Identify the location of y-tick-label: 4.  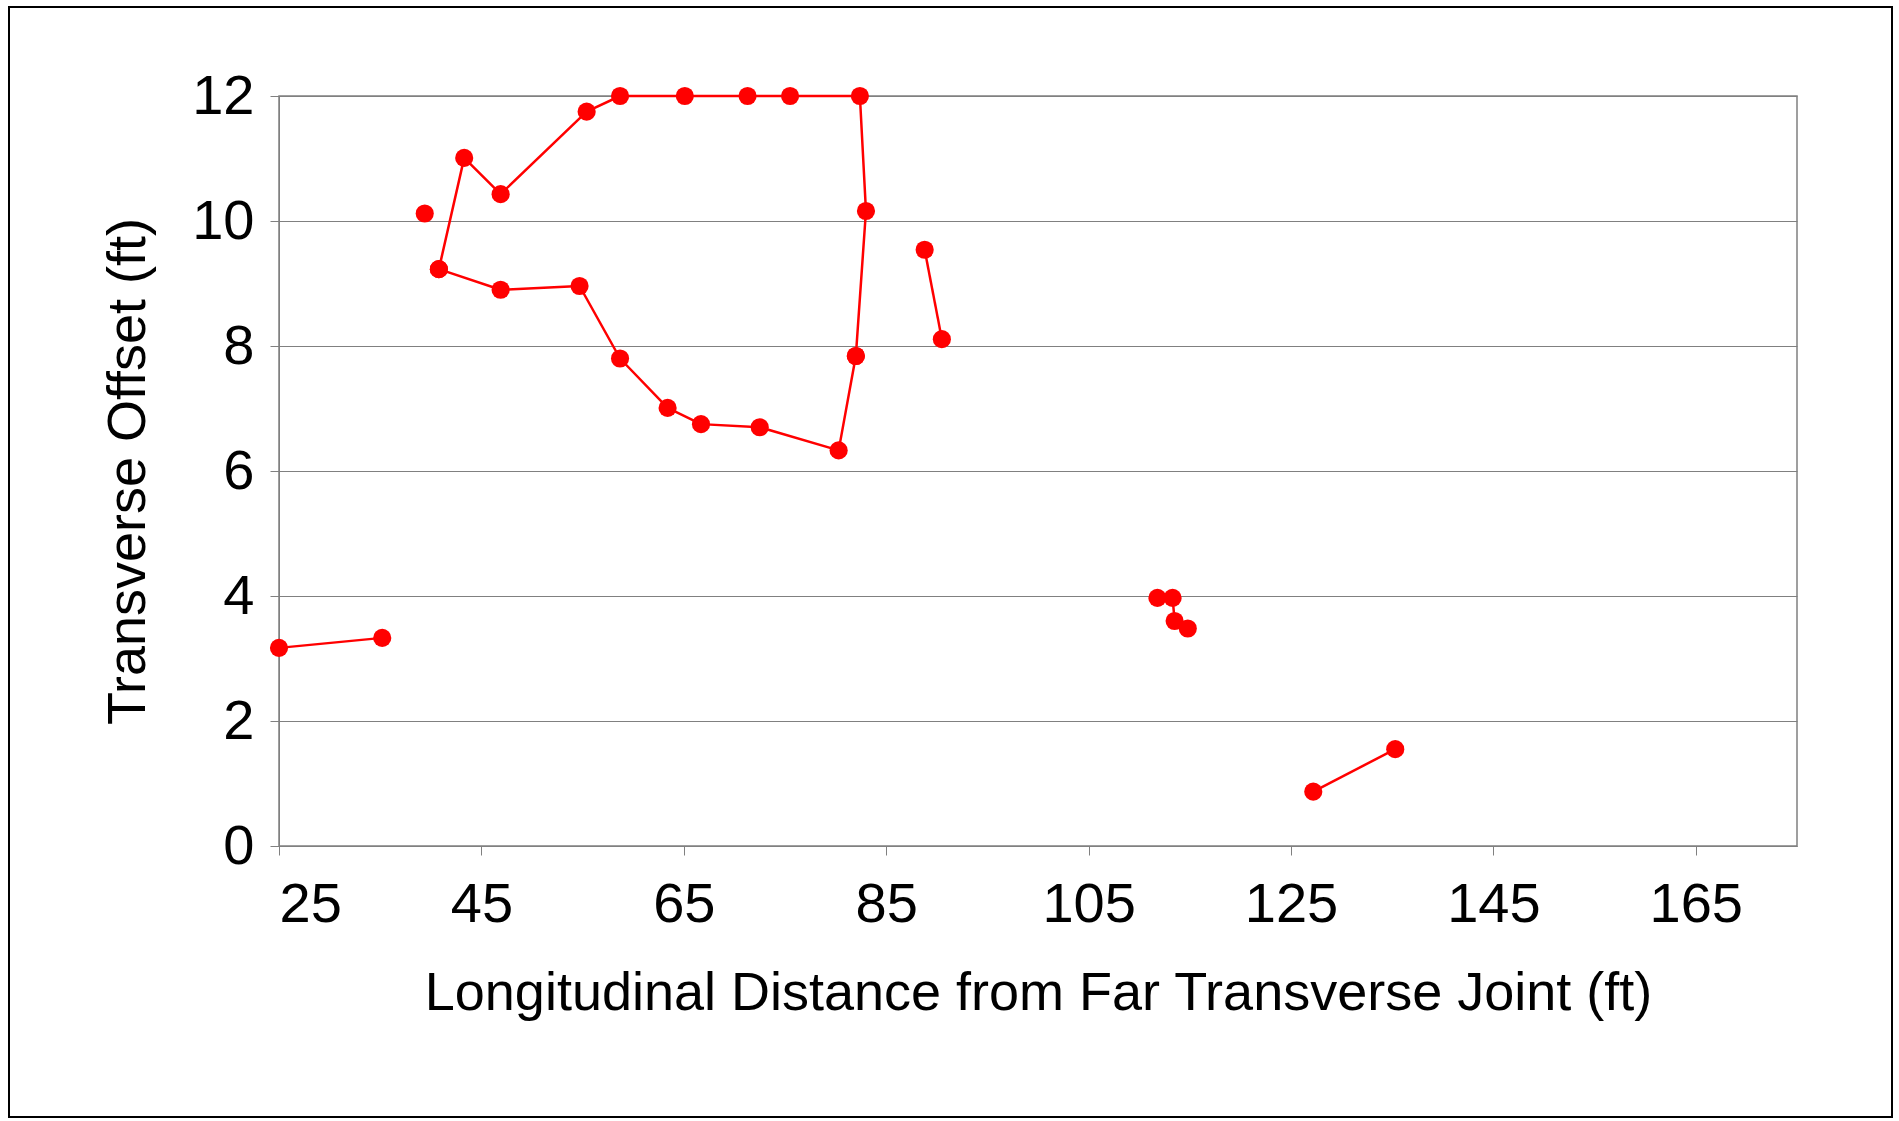
(239, 594).